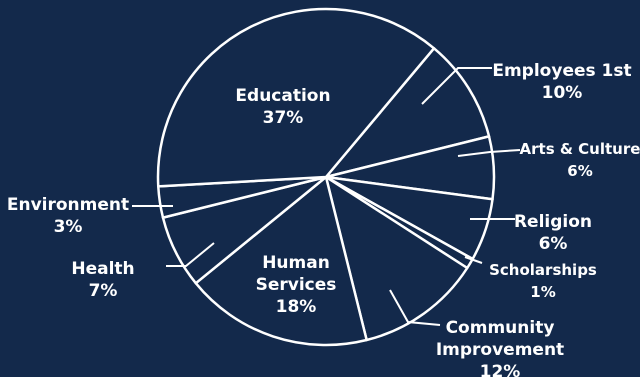 The width and height of the screenshot is (640, 377). What do you see at coordinates (553, 244) in the screenshot?
I see `slice-value-religion: 6%` at bounding box center [553, 244].